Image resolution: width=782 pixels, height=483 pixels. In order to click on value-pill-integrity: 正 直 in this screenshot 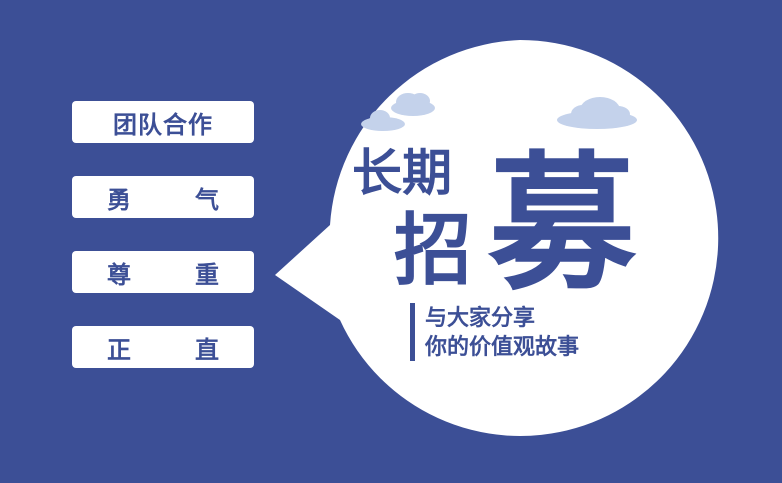, I will do `click(163, 347)`.